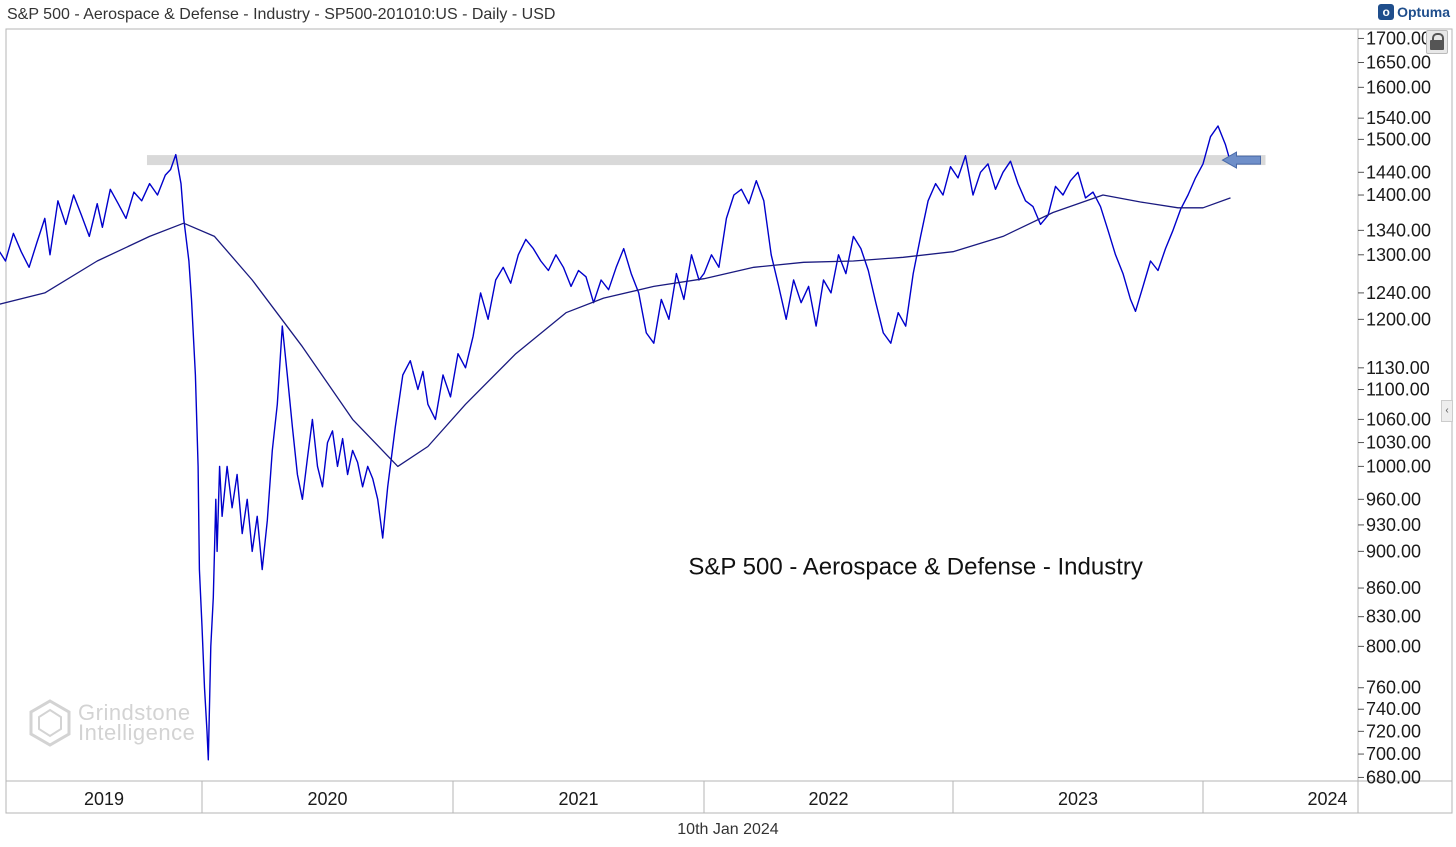  I want to click on x-tick-label: 2021, so click(578, 799).